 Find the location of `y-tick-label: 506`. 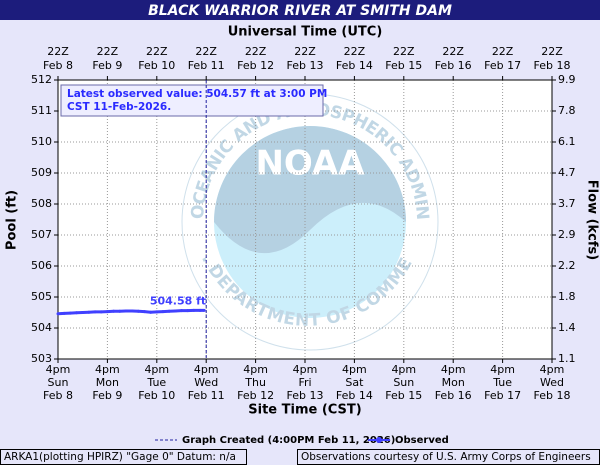

y-tick-label: 506 is located at coordinates (41, 265).